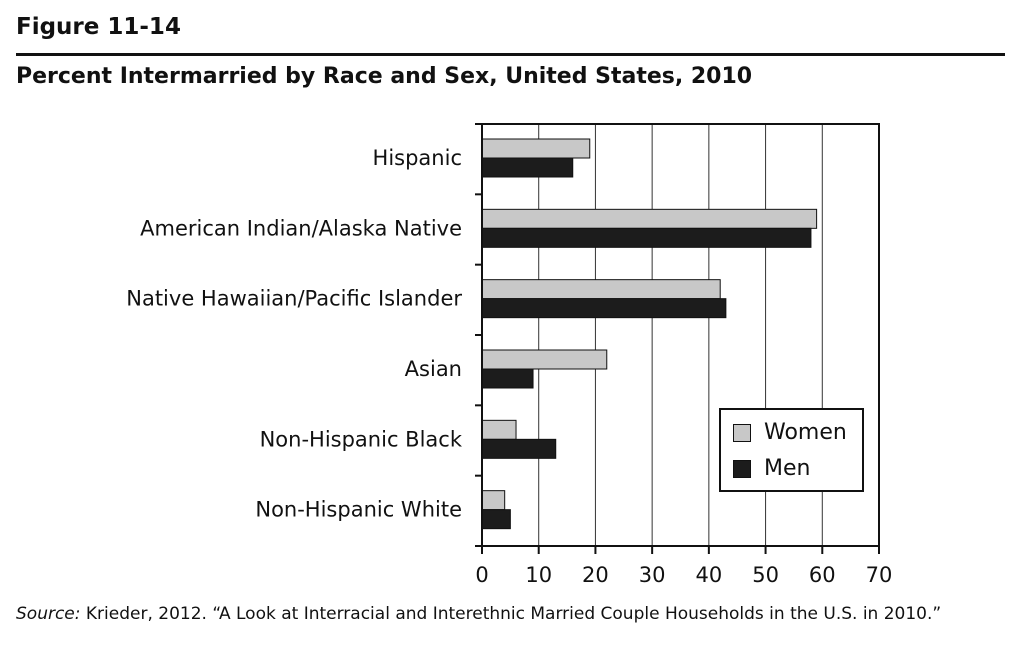  What do you see at coordinates (538, 575) in the screenshot?
I see `x-tick-label: 10` at bounding box center [538, 575].